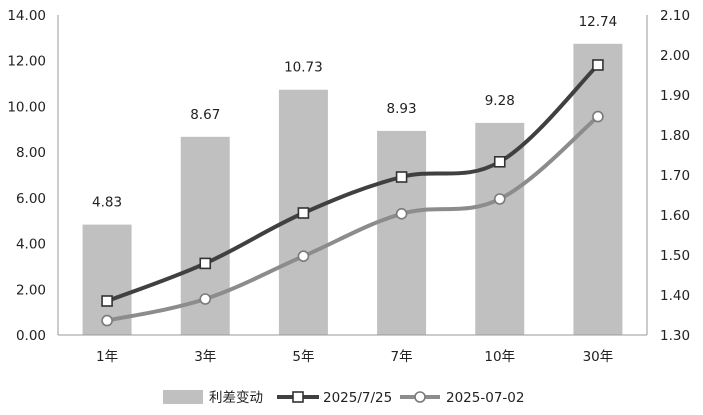  What do you see at coordinates (500, 101) in the screenshot?
I see `bar-data-label: 9.28` at bounding box center [500, 101].